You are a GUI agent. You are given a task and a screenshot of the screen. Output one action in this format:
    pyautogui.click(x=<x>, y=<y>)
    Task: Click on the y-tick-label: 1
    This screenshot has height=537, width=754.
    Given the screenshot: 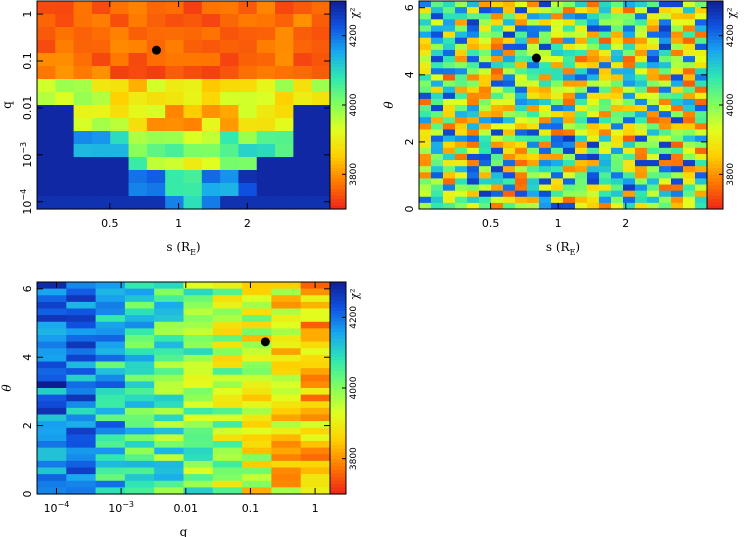 What is the action you would take?
    pyautogui.click(x=27, y=14)
    